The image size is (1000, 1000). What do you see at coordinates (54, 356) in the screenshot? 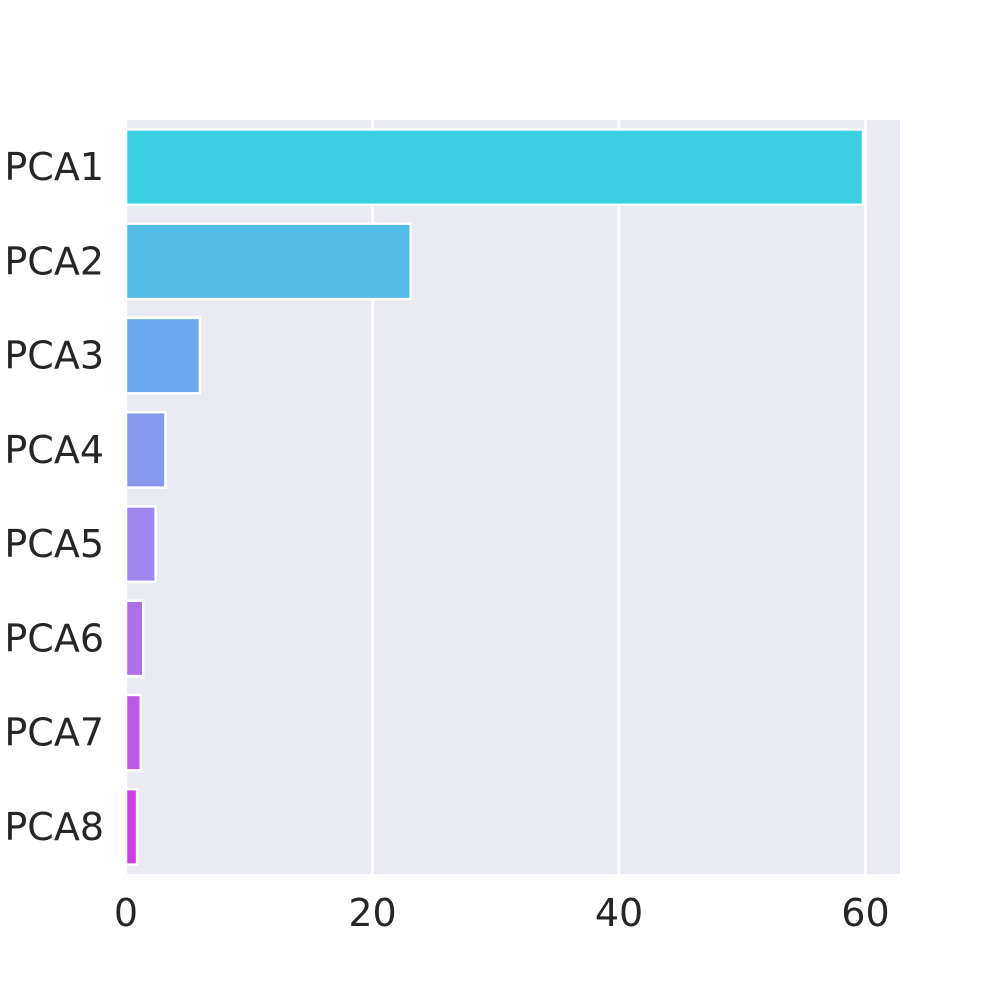
I see `y-tick-label-pca3: PCA3` at bounding box center [54, 356].